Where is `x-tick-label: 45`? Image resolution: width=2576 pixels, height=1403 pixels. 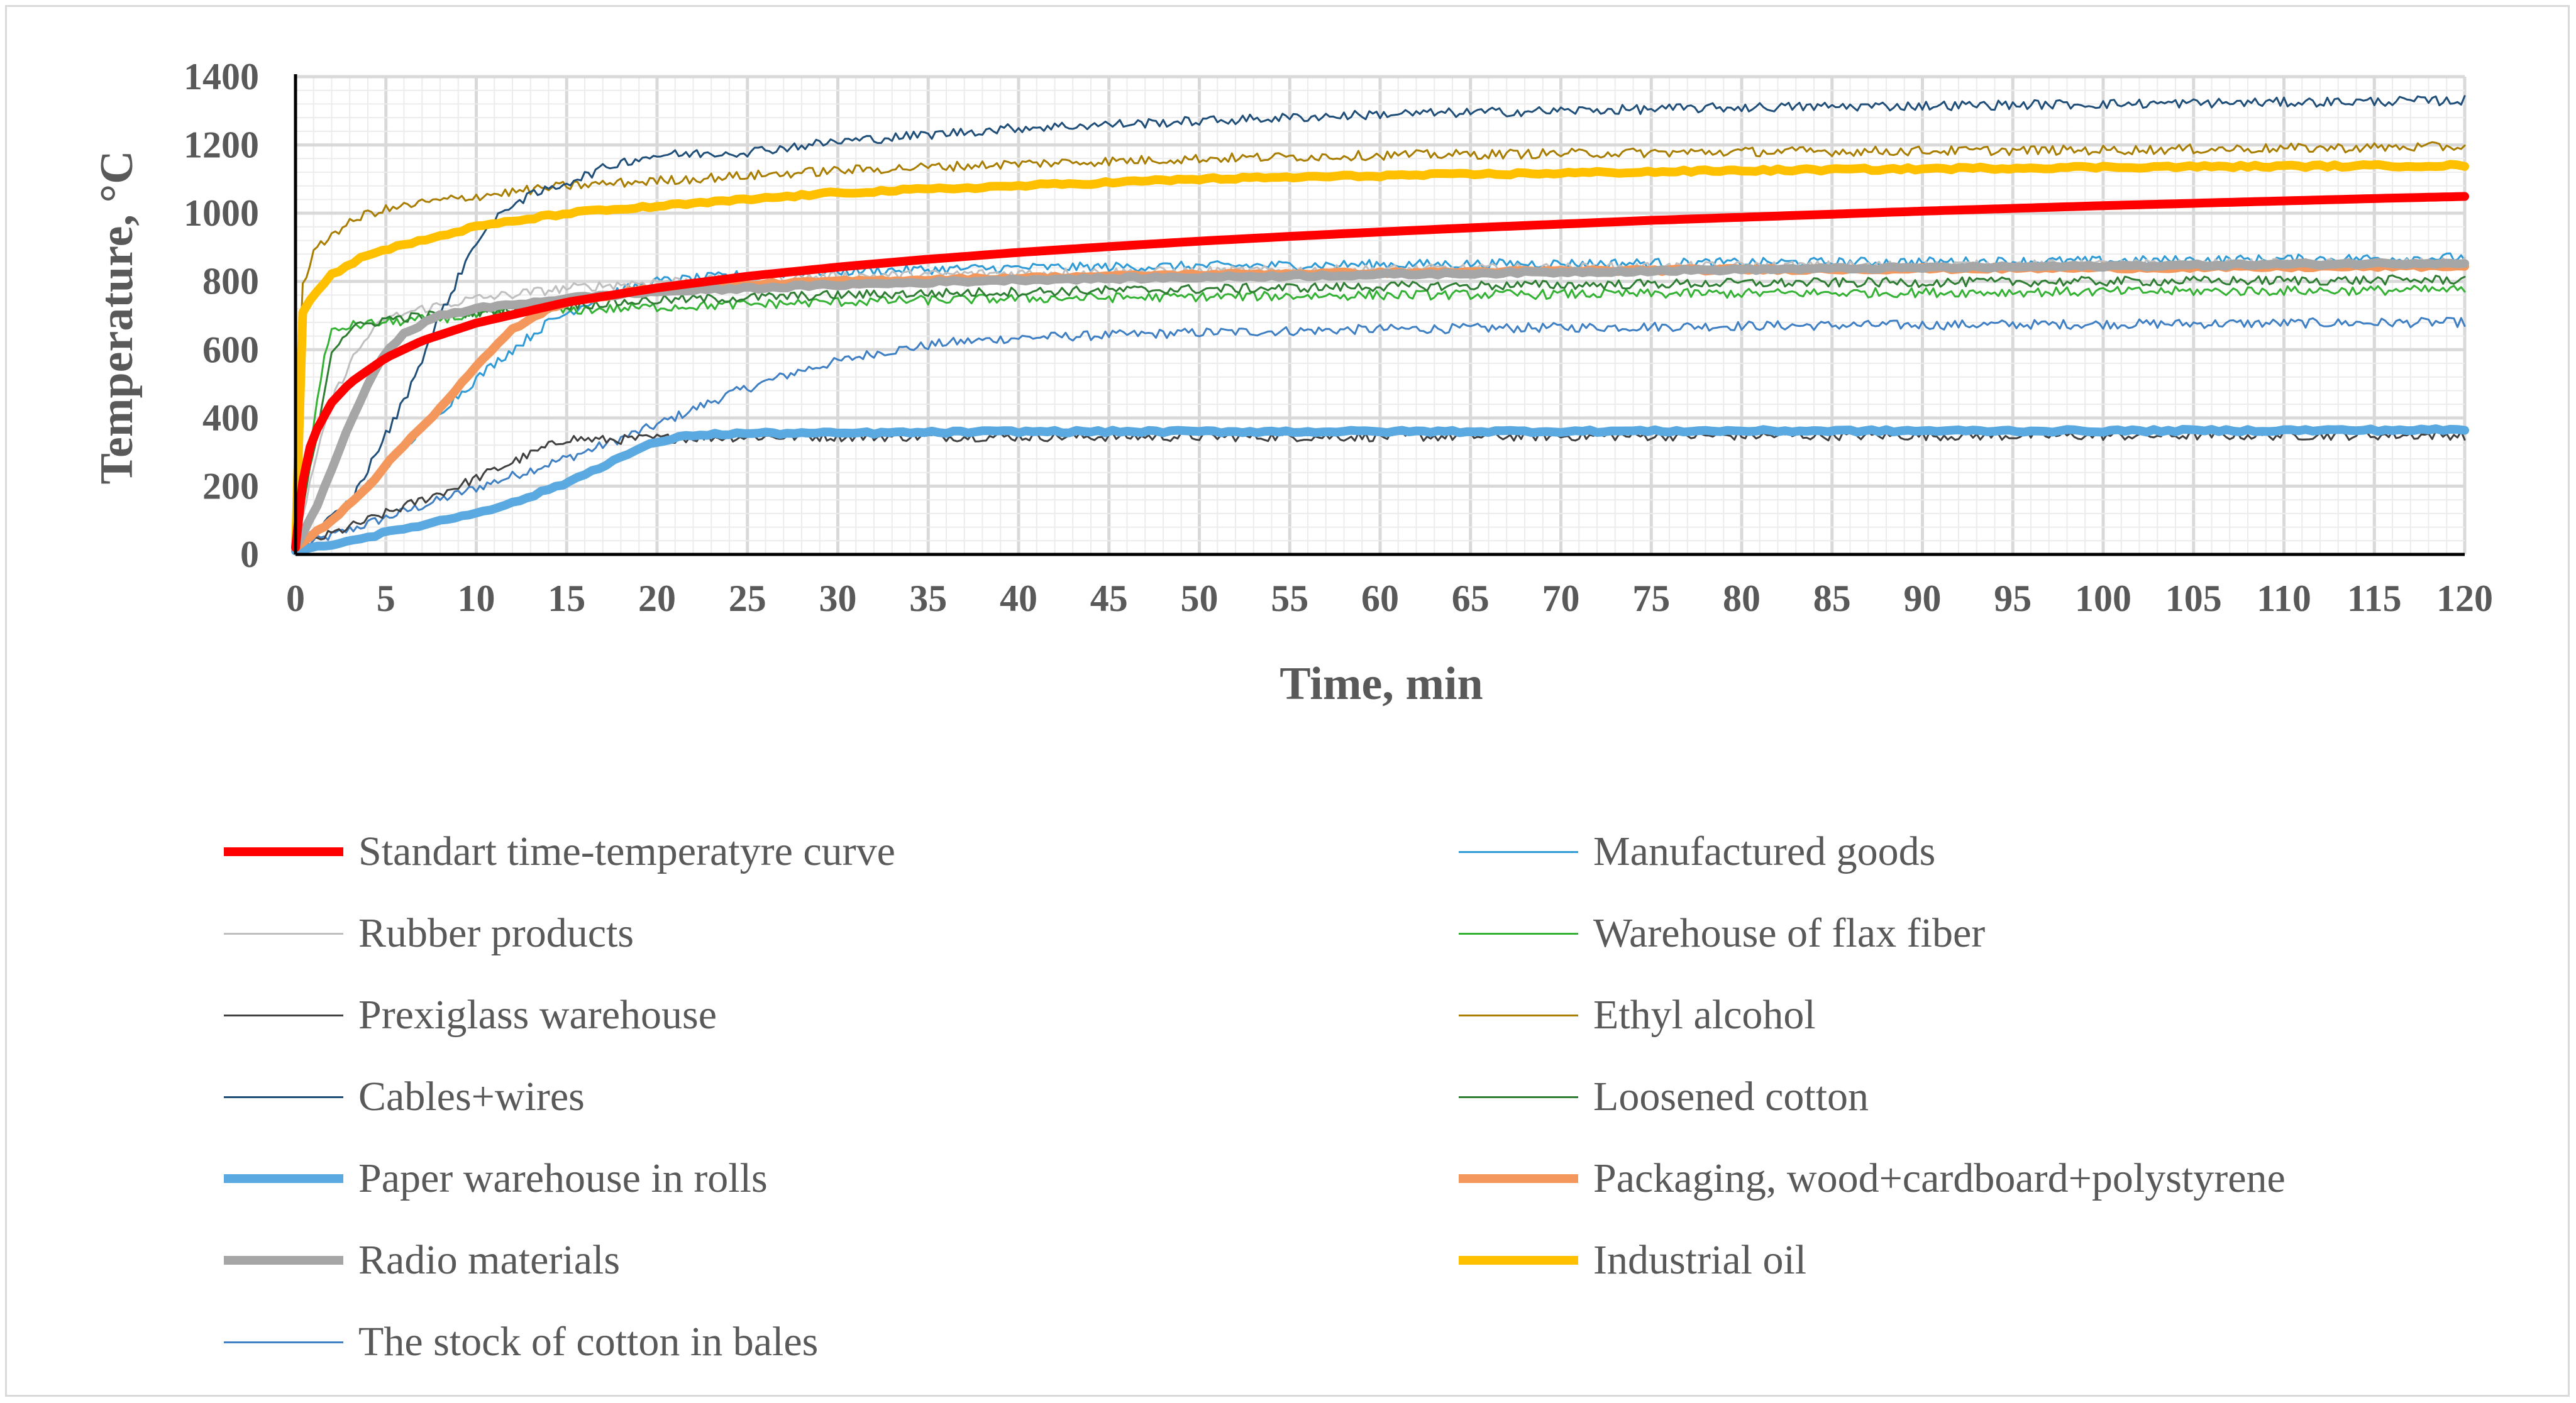 x-tick-label: 45 is located at coordinates (1109, 599).